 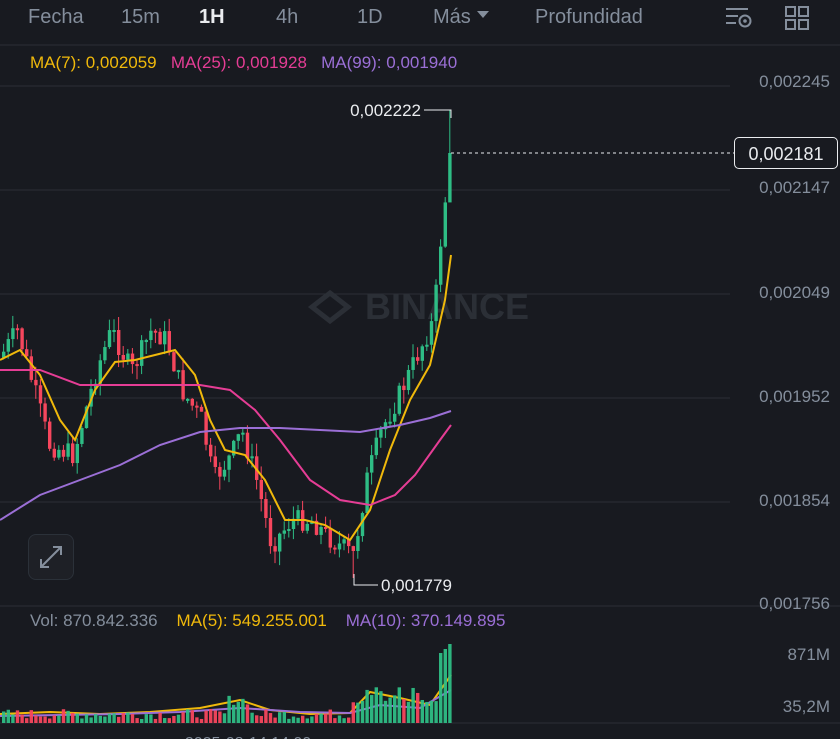 What do you see at coordinates (140, 17) in the screenshot?
I see `tab-15m: 15m` at bounding box center [140, 17].